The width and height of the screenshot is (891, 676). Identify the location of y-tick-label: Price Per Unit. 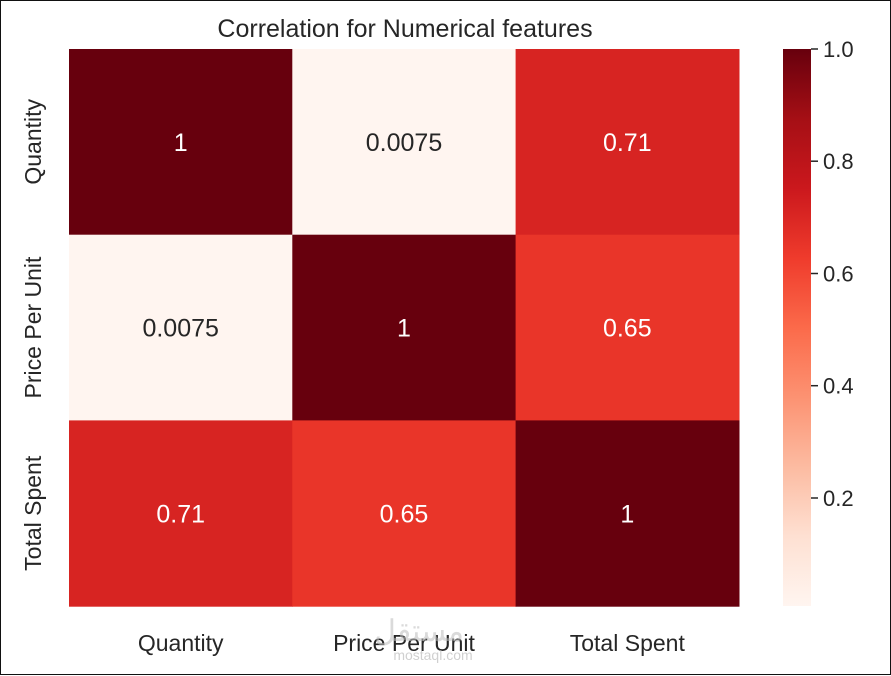
(33, 327).